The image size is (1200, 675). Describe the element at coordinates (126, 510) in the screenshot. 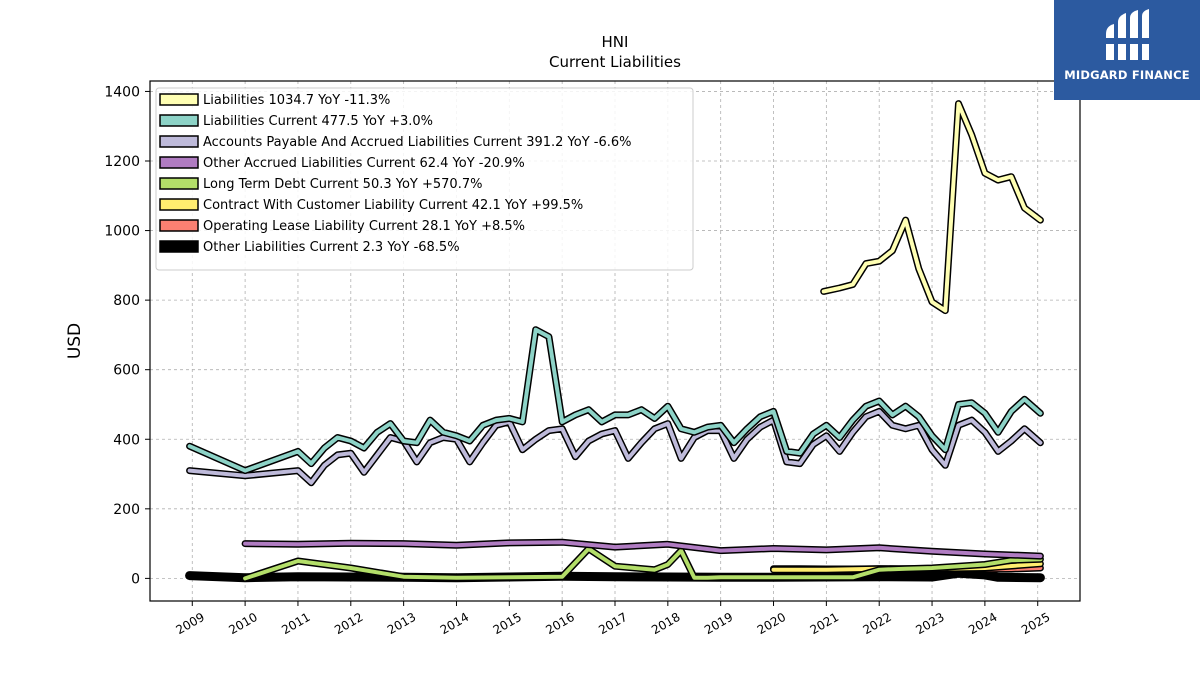

I see `y-tick-label: 200` at that location.